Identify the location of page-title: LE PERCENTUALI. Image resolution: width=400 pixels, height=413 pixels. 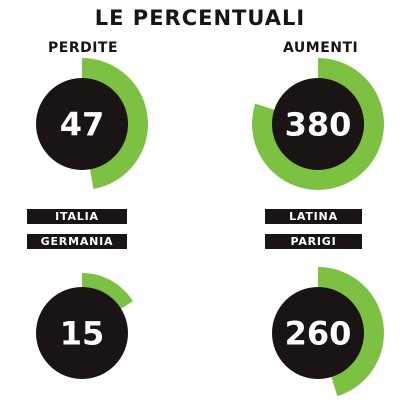
(200, 18).